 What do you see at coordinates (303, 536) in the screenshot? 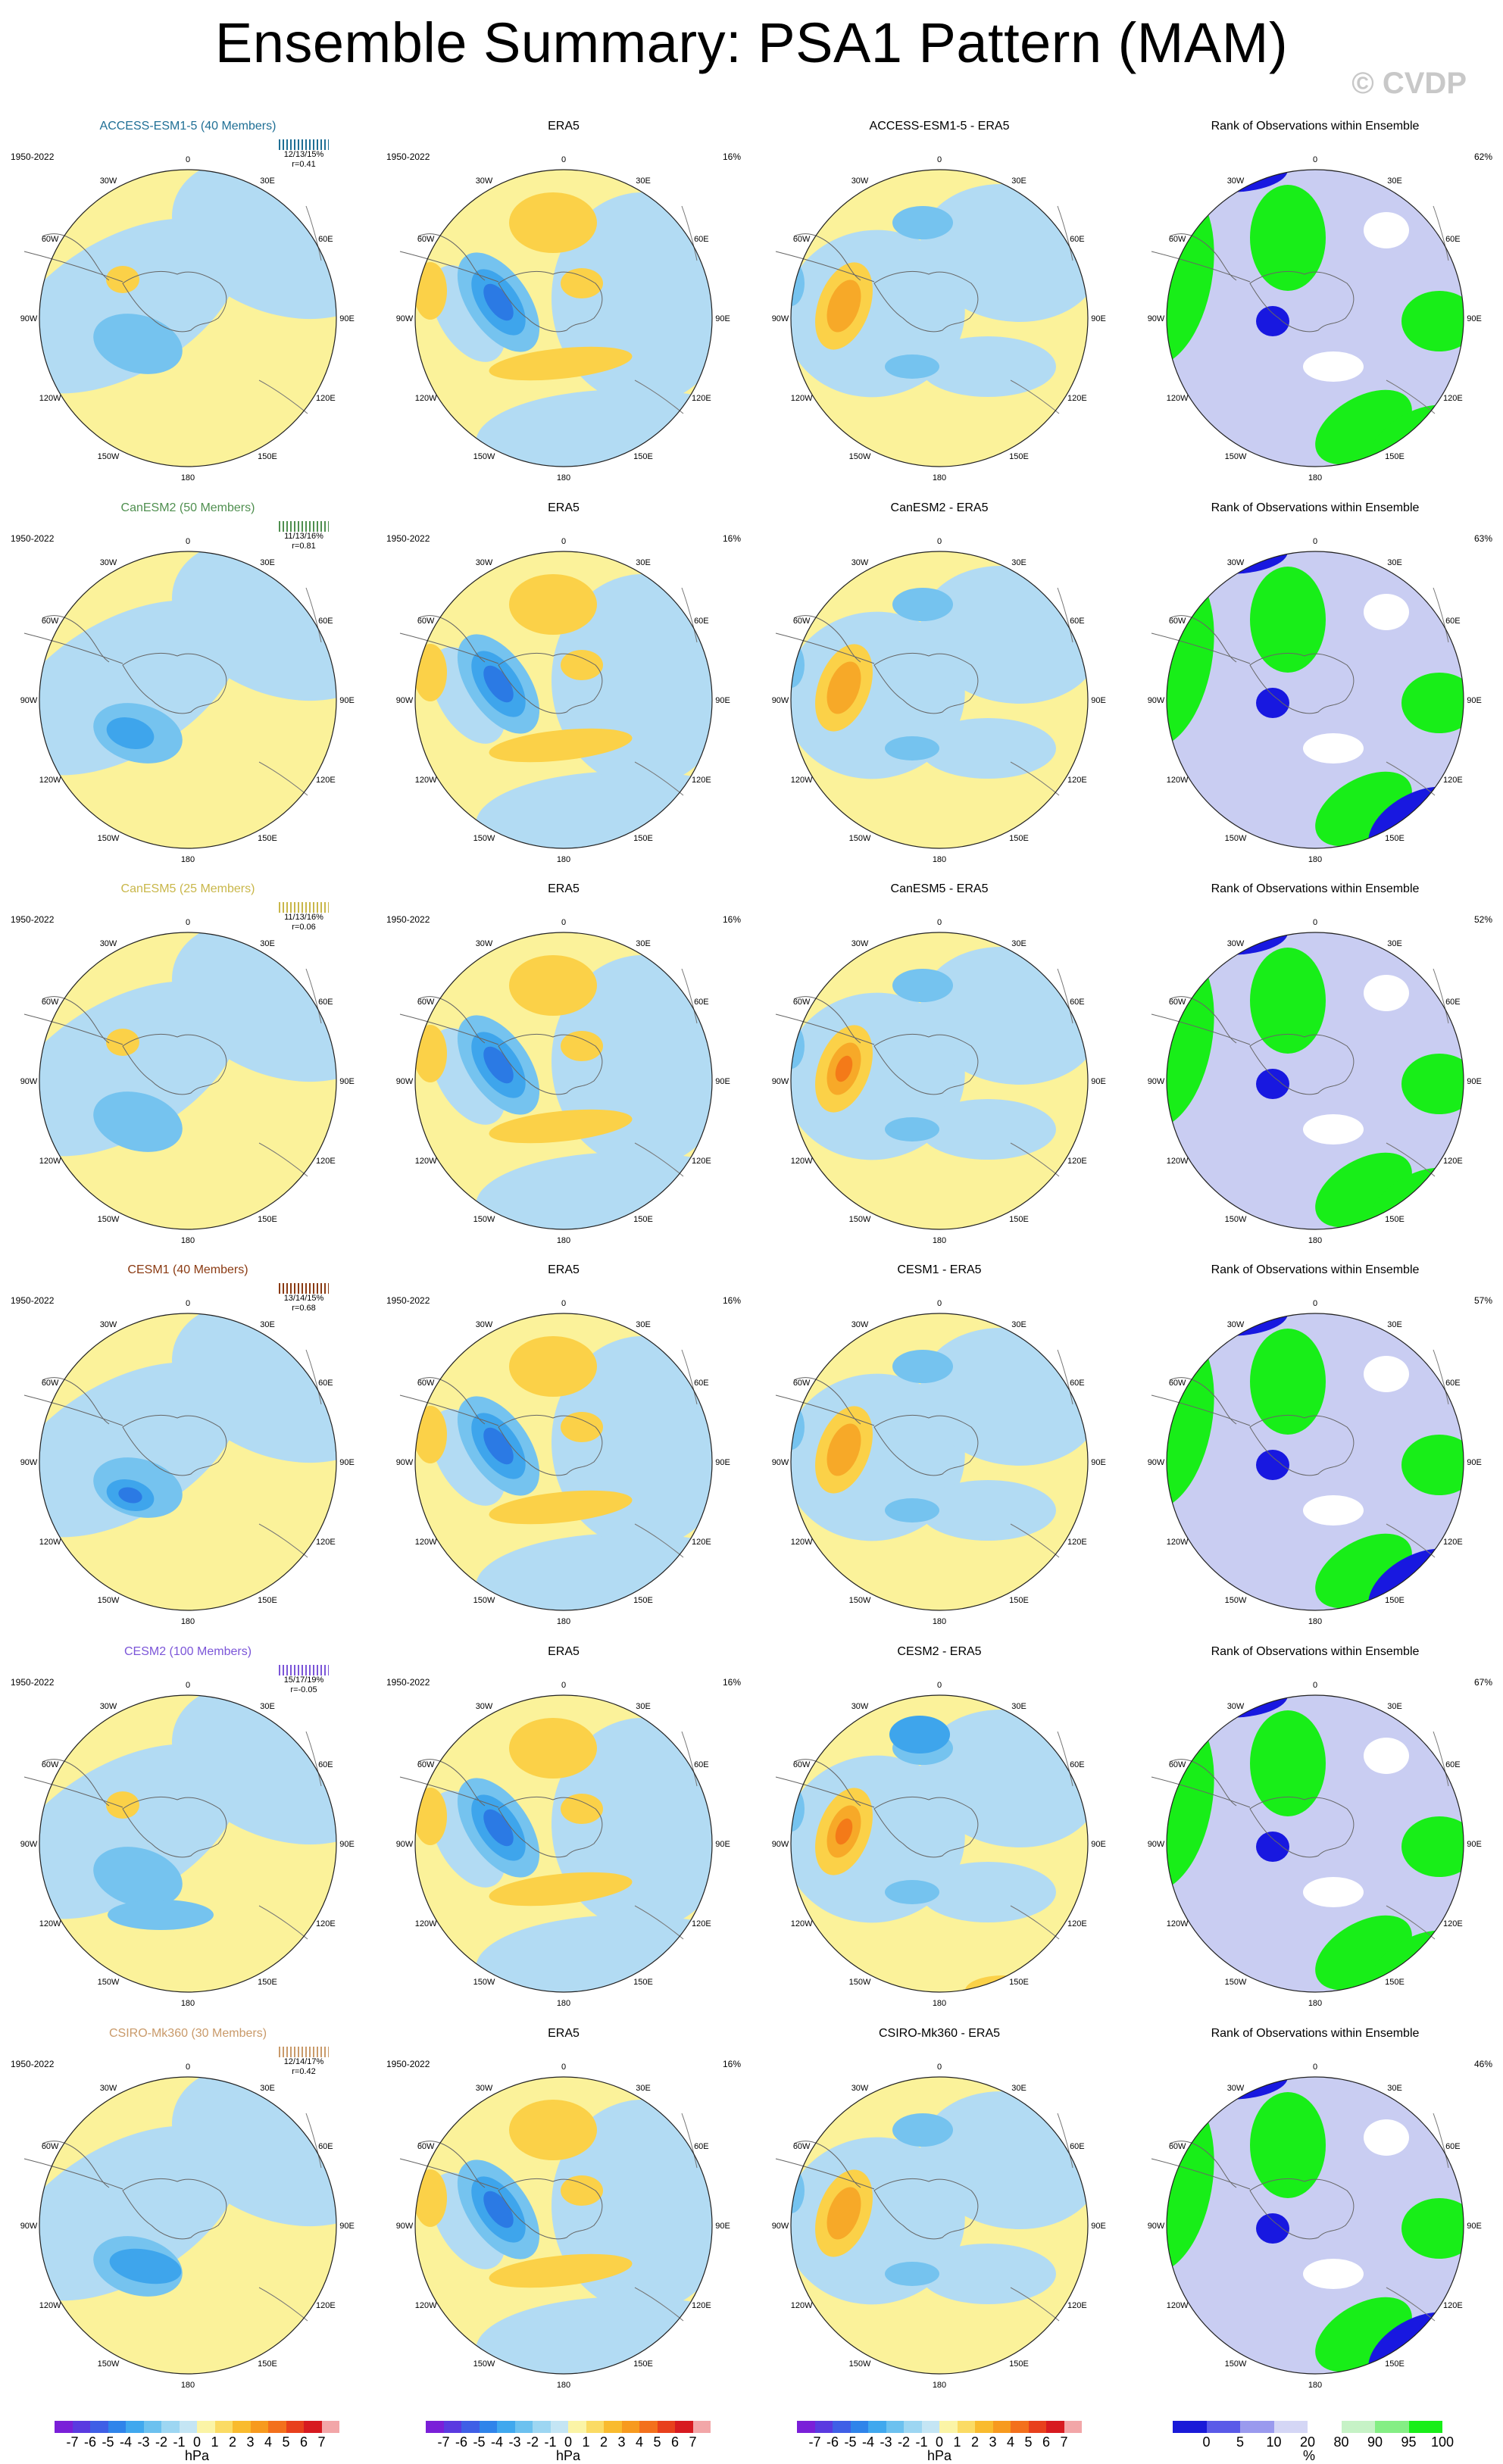
I see `ensemble-stats: 11/13/16%` at bounding box center [303, 536].